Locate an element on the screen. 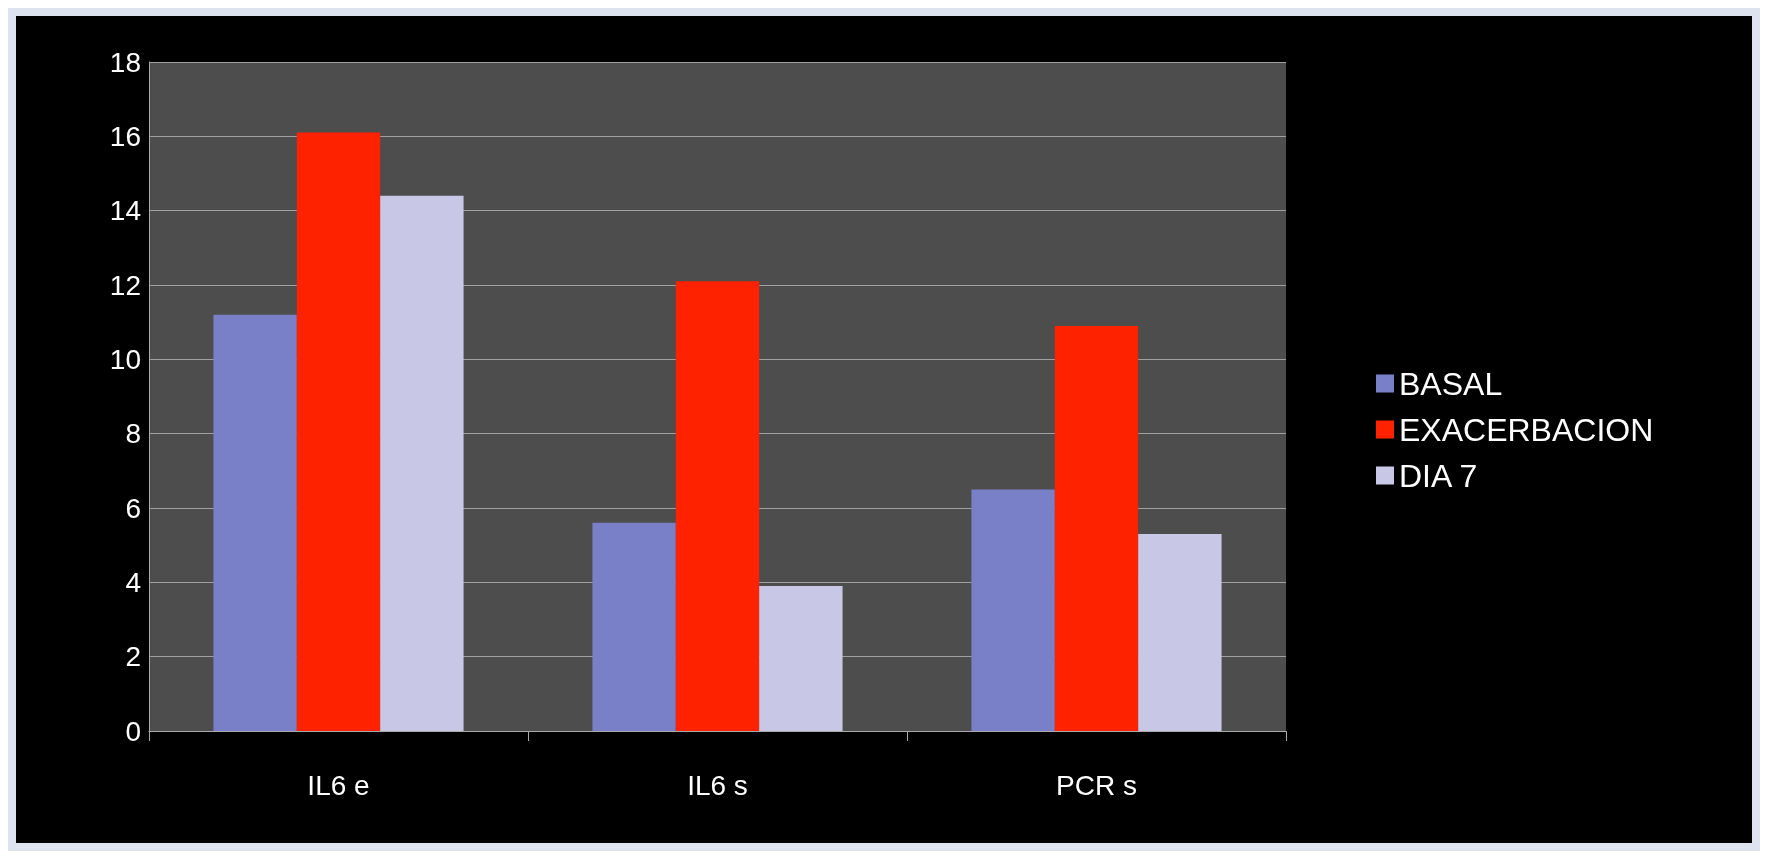  y-tick-label: 12 is located at coordinates (125, 285).